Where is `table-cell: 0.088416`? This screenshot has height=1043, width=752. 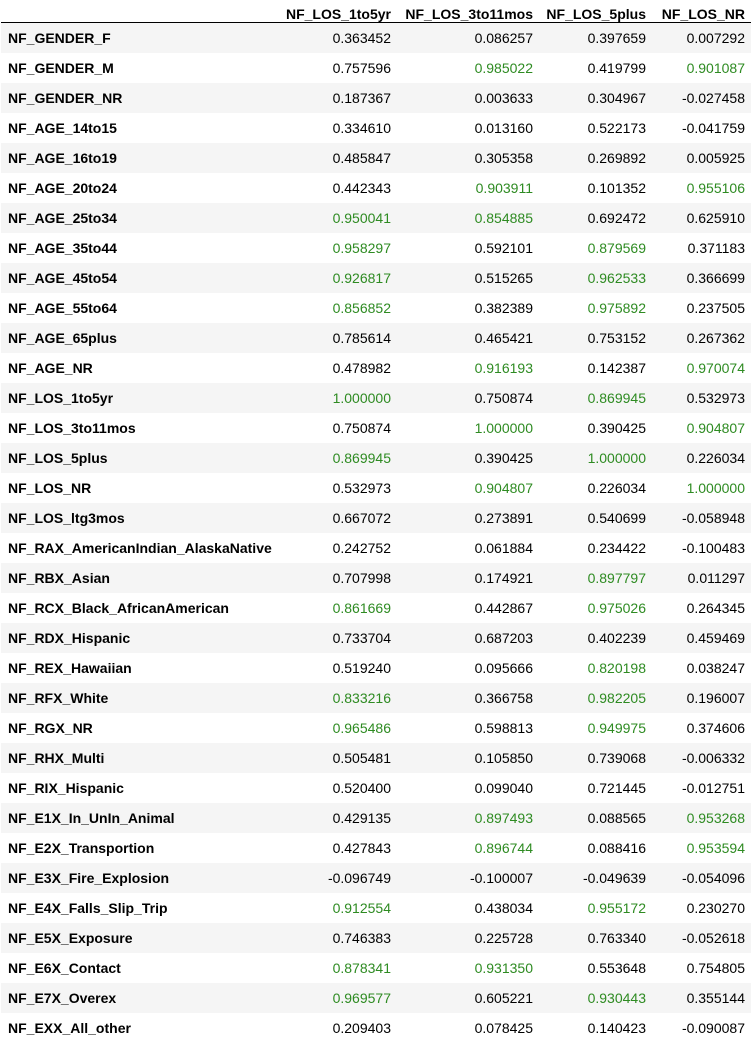
table-cell: 0.088416 is located at coordinates (616, 847).